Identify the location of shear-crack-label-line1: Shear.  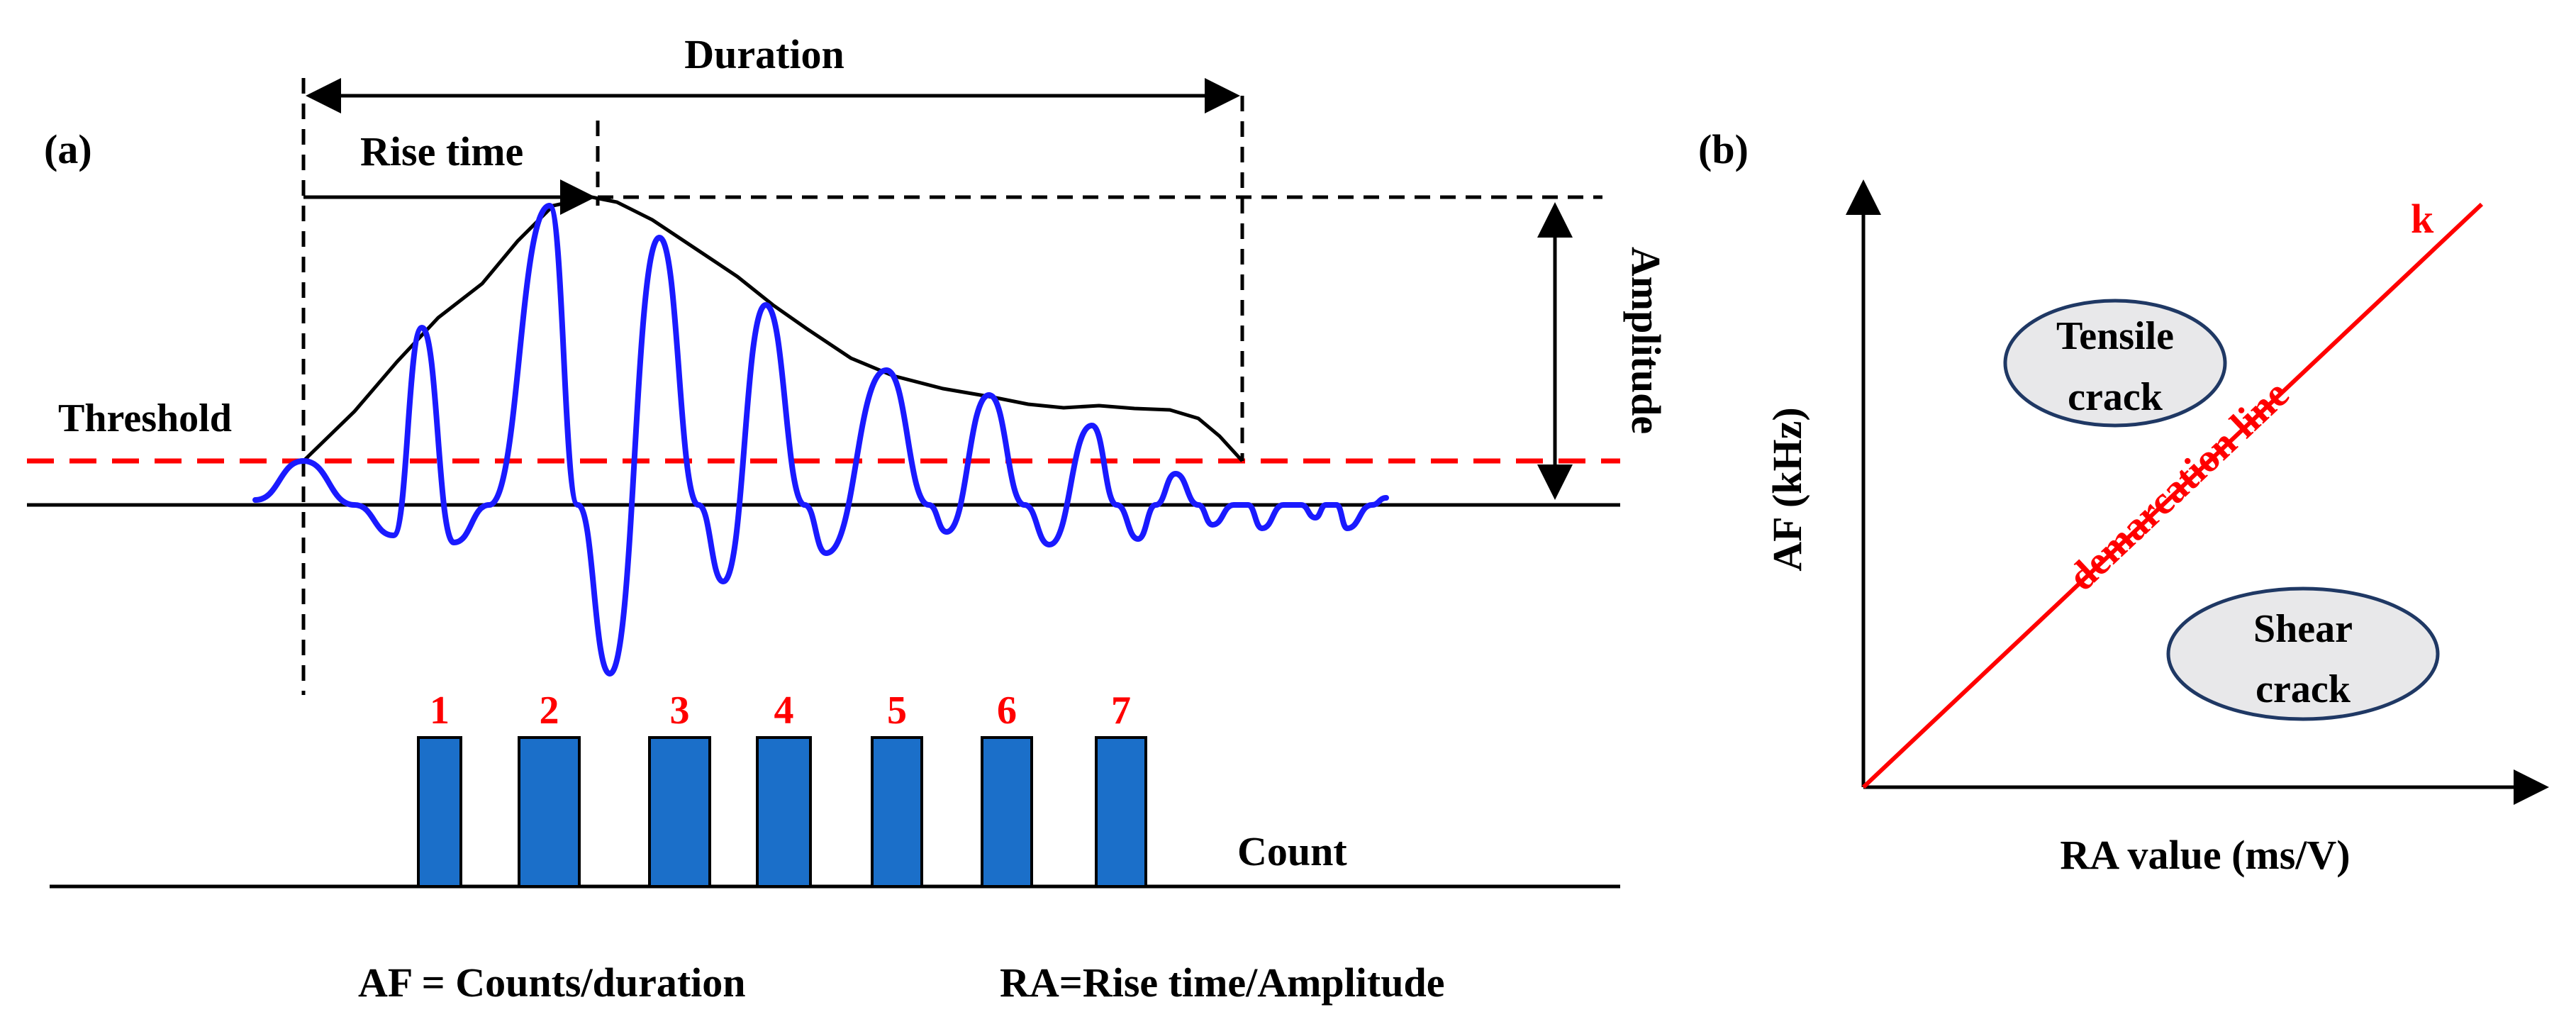
(2303, 629).